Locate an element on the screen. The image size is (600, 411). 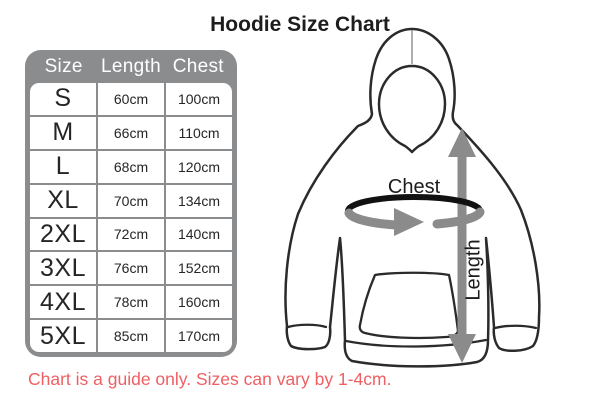
length-cell: 70cm is located at coordinates (131, 200).